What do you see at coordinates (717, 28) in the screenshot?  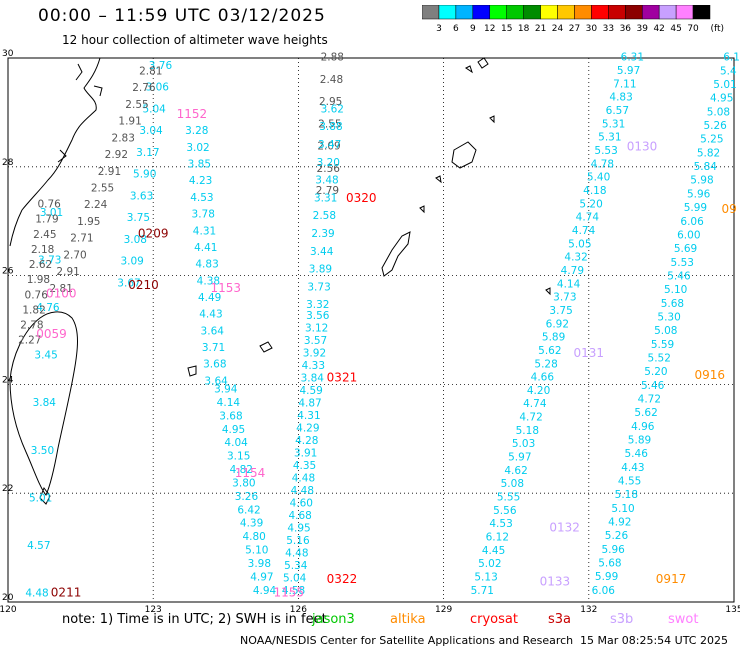 I see `color-scale-unit: (ft)` at bounding box center [717, 28].